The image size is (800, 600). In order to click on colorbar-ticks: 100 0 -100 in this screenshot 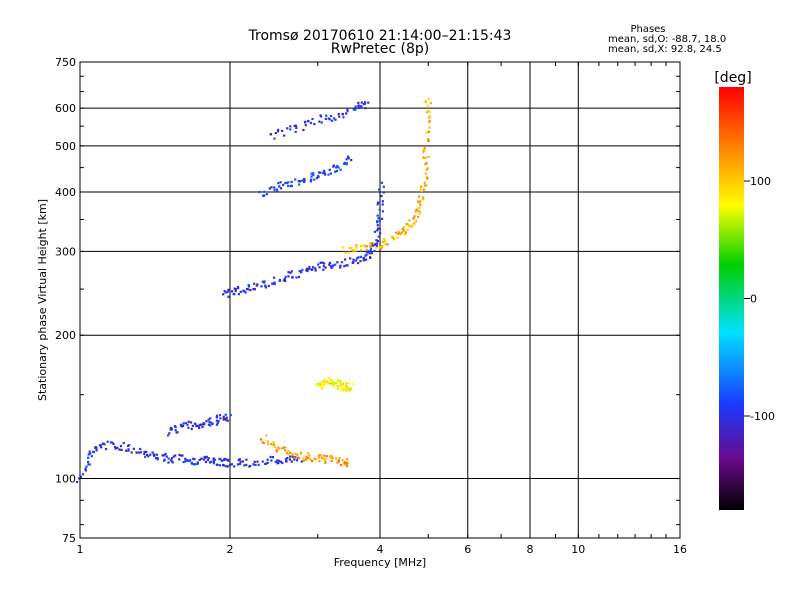, I will do `click(759, 299)`.